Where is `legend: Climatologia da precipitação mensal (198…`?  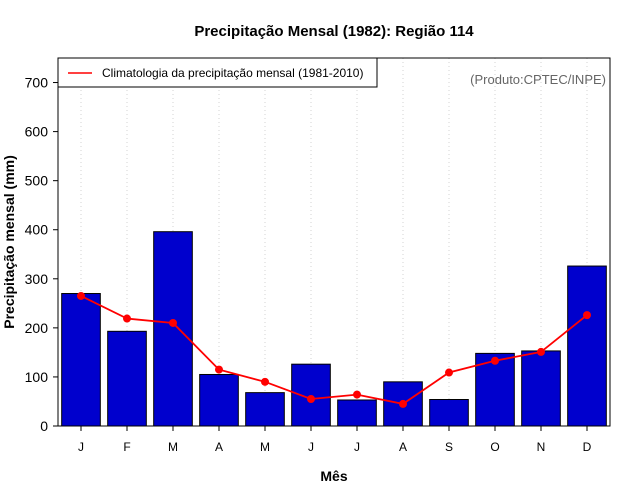
legend: Climatologia da precipitação mensal (198… is located at coordinates (217, 72).